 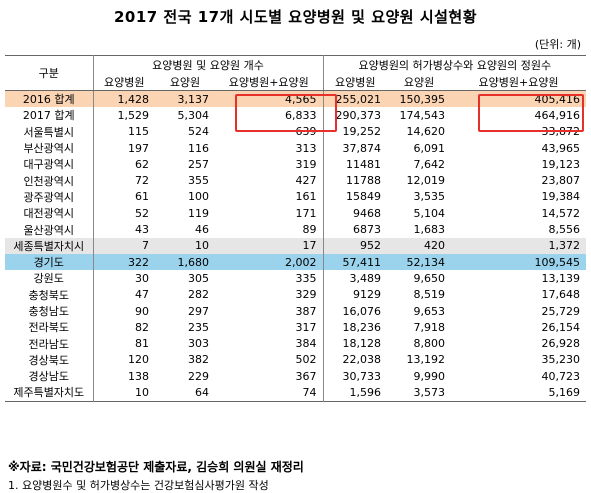 I want to click on table-cell: 174,543, so click(x=422, y=115).